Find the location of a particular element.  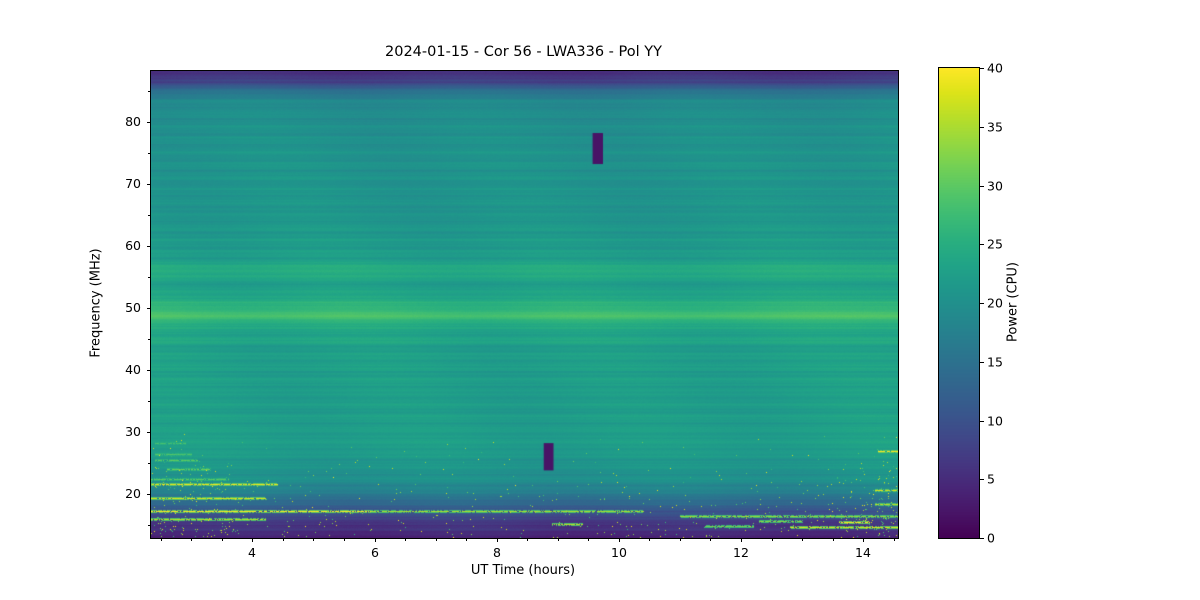

colorbar-gradient is located at coordinates (959, 303).